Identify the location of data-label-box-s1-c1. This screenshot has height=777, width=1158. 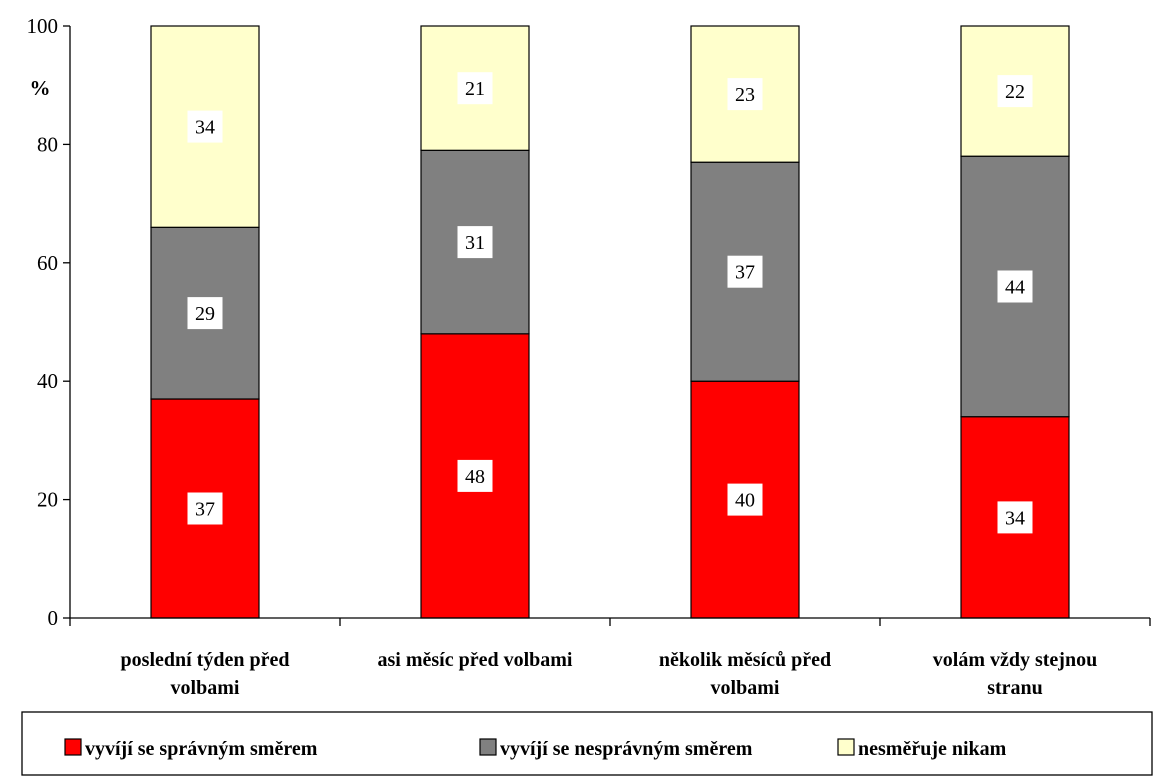
(475, 242).